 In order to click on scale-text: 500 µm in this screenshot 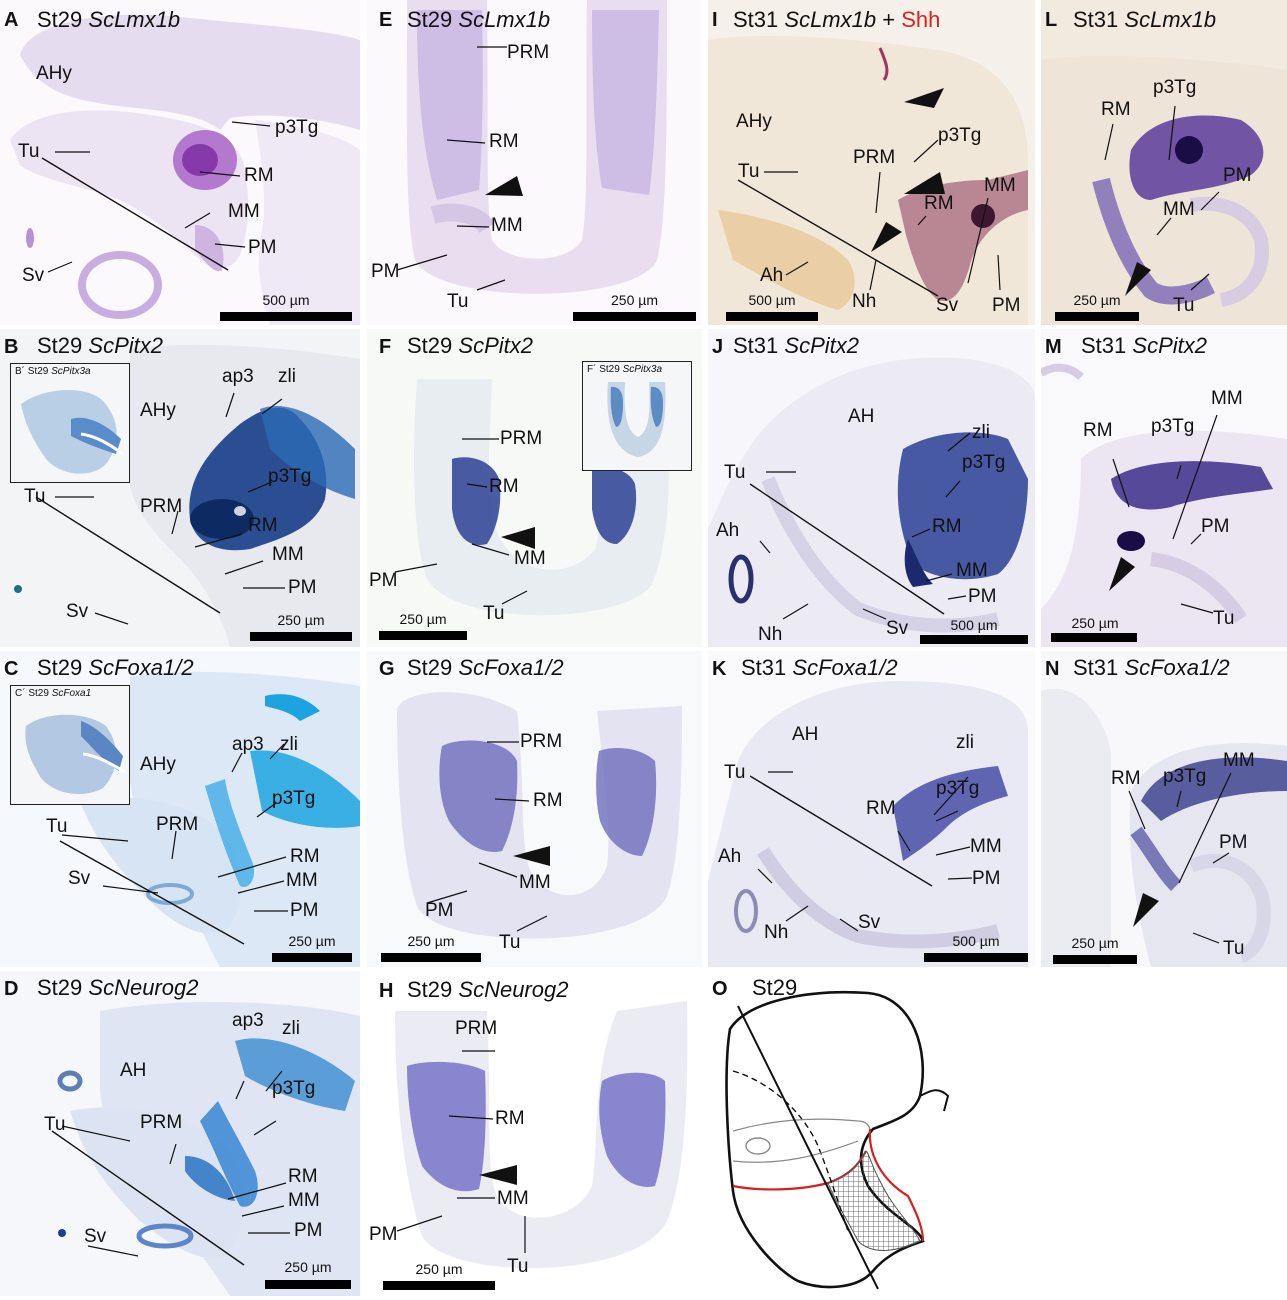, I will do `click(974, 625)`.